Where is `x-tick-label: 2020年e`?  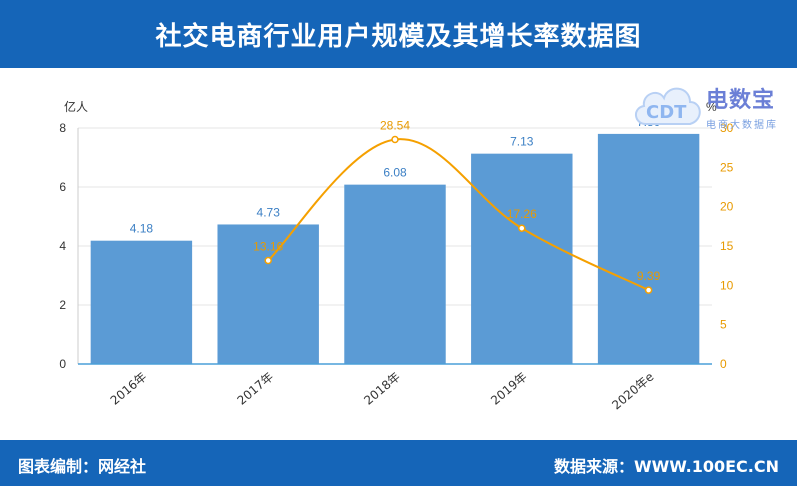 x-tick-label: 2020年e is located at coordinates (632, 391).